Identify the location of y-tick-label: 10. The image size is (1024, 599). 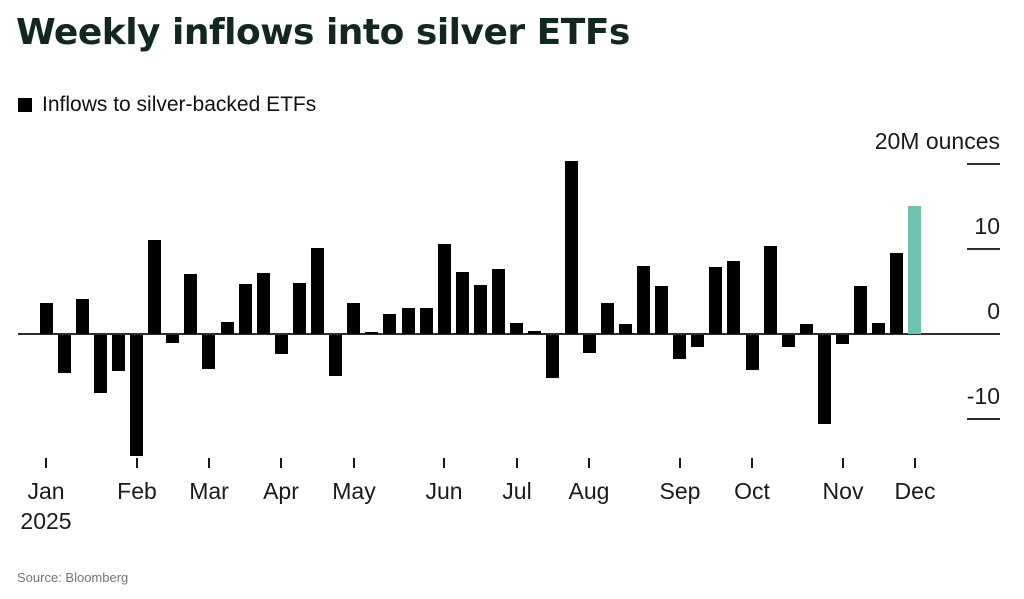
(987, 226).